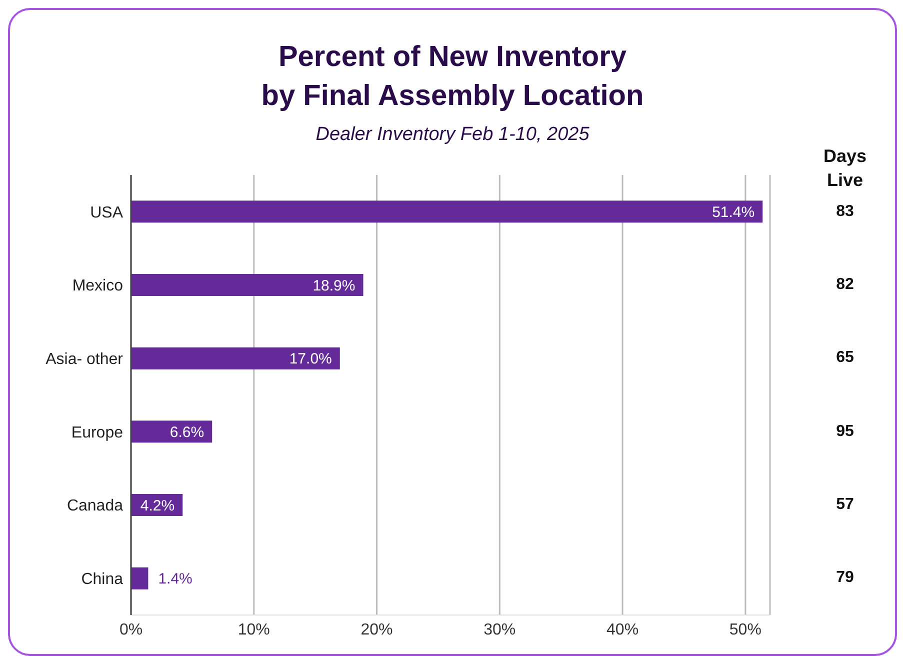 This screenshot has width=903, height=662. What do you see at coordinates (175, 579) in the screenshot?
I see `data-label: 1.4%` at bounding box center [175, 579].